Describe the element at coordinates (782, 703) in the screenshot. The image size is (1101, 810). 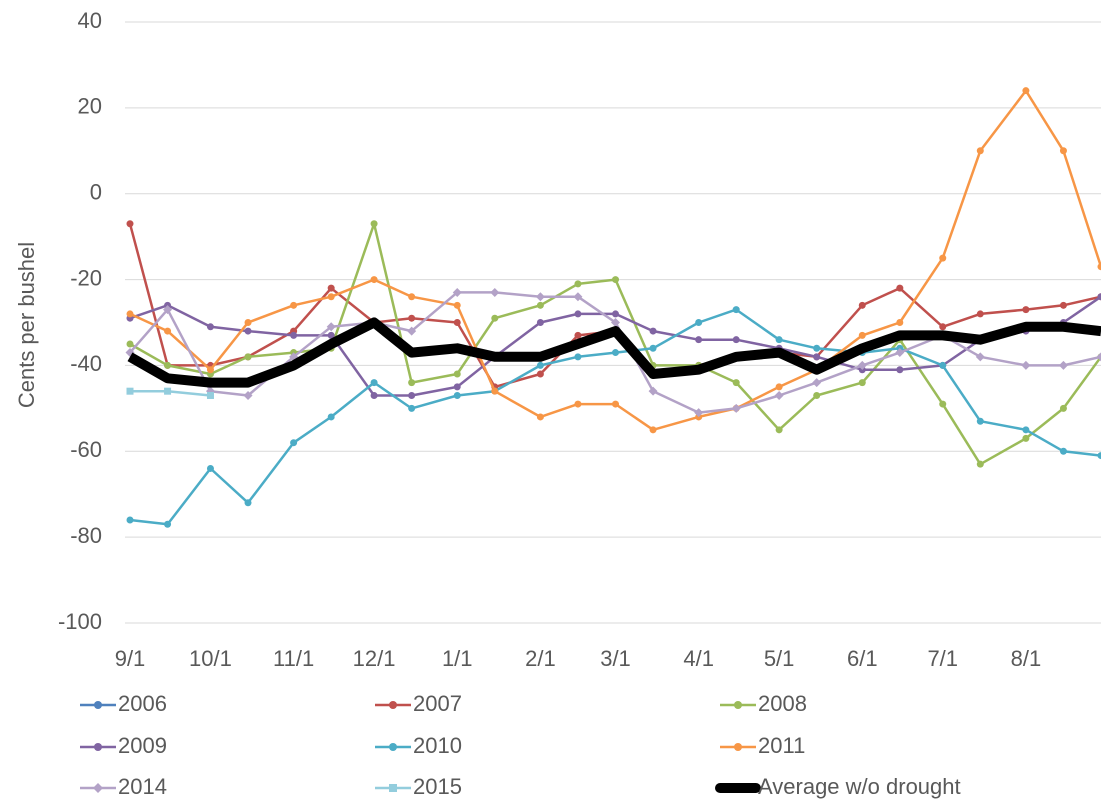
I see `legend-label: 2008` at that location.